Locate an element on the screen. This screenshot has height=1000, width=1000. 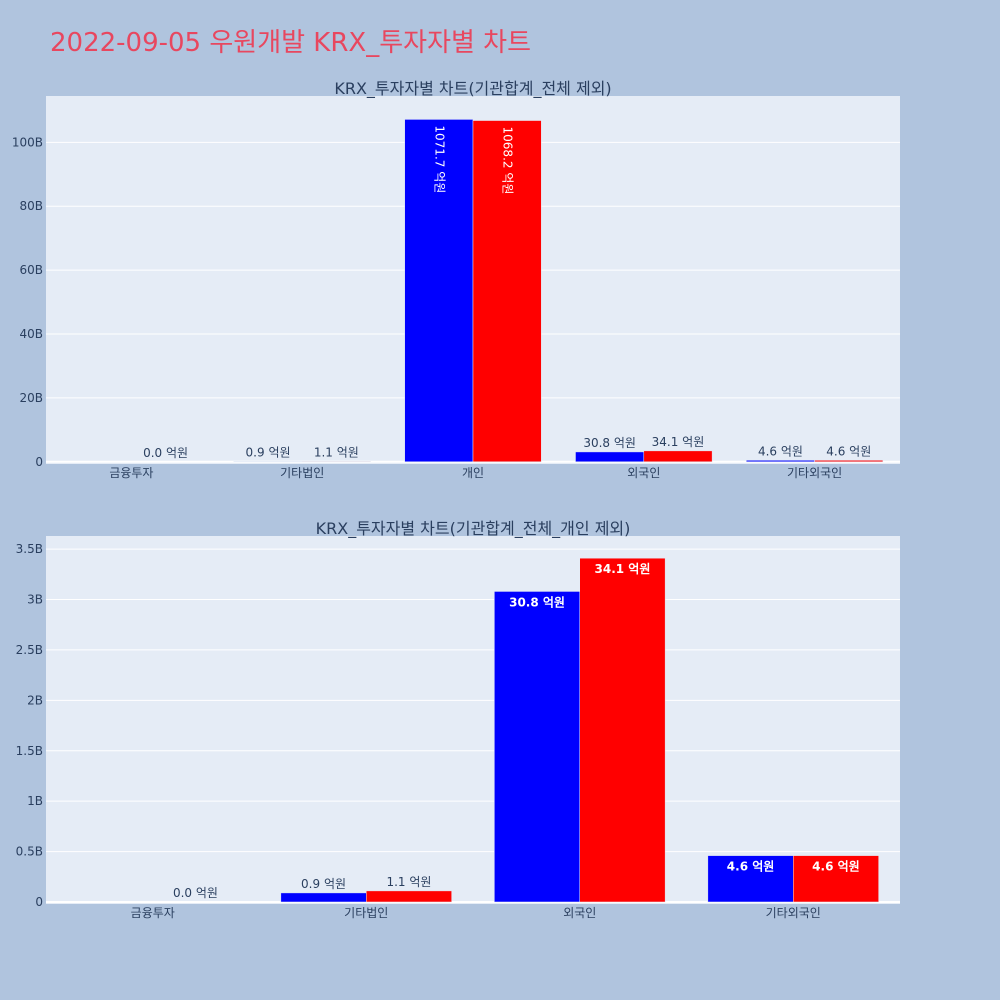
y-tick-label: 0.5B is located at coordinates (29, 852).